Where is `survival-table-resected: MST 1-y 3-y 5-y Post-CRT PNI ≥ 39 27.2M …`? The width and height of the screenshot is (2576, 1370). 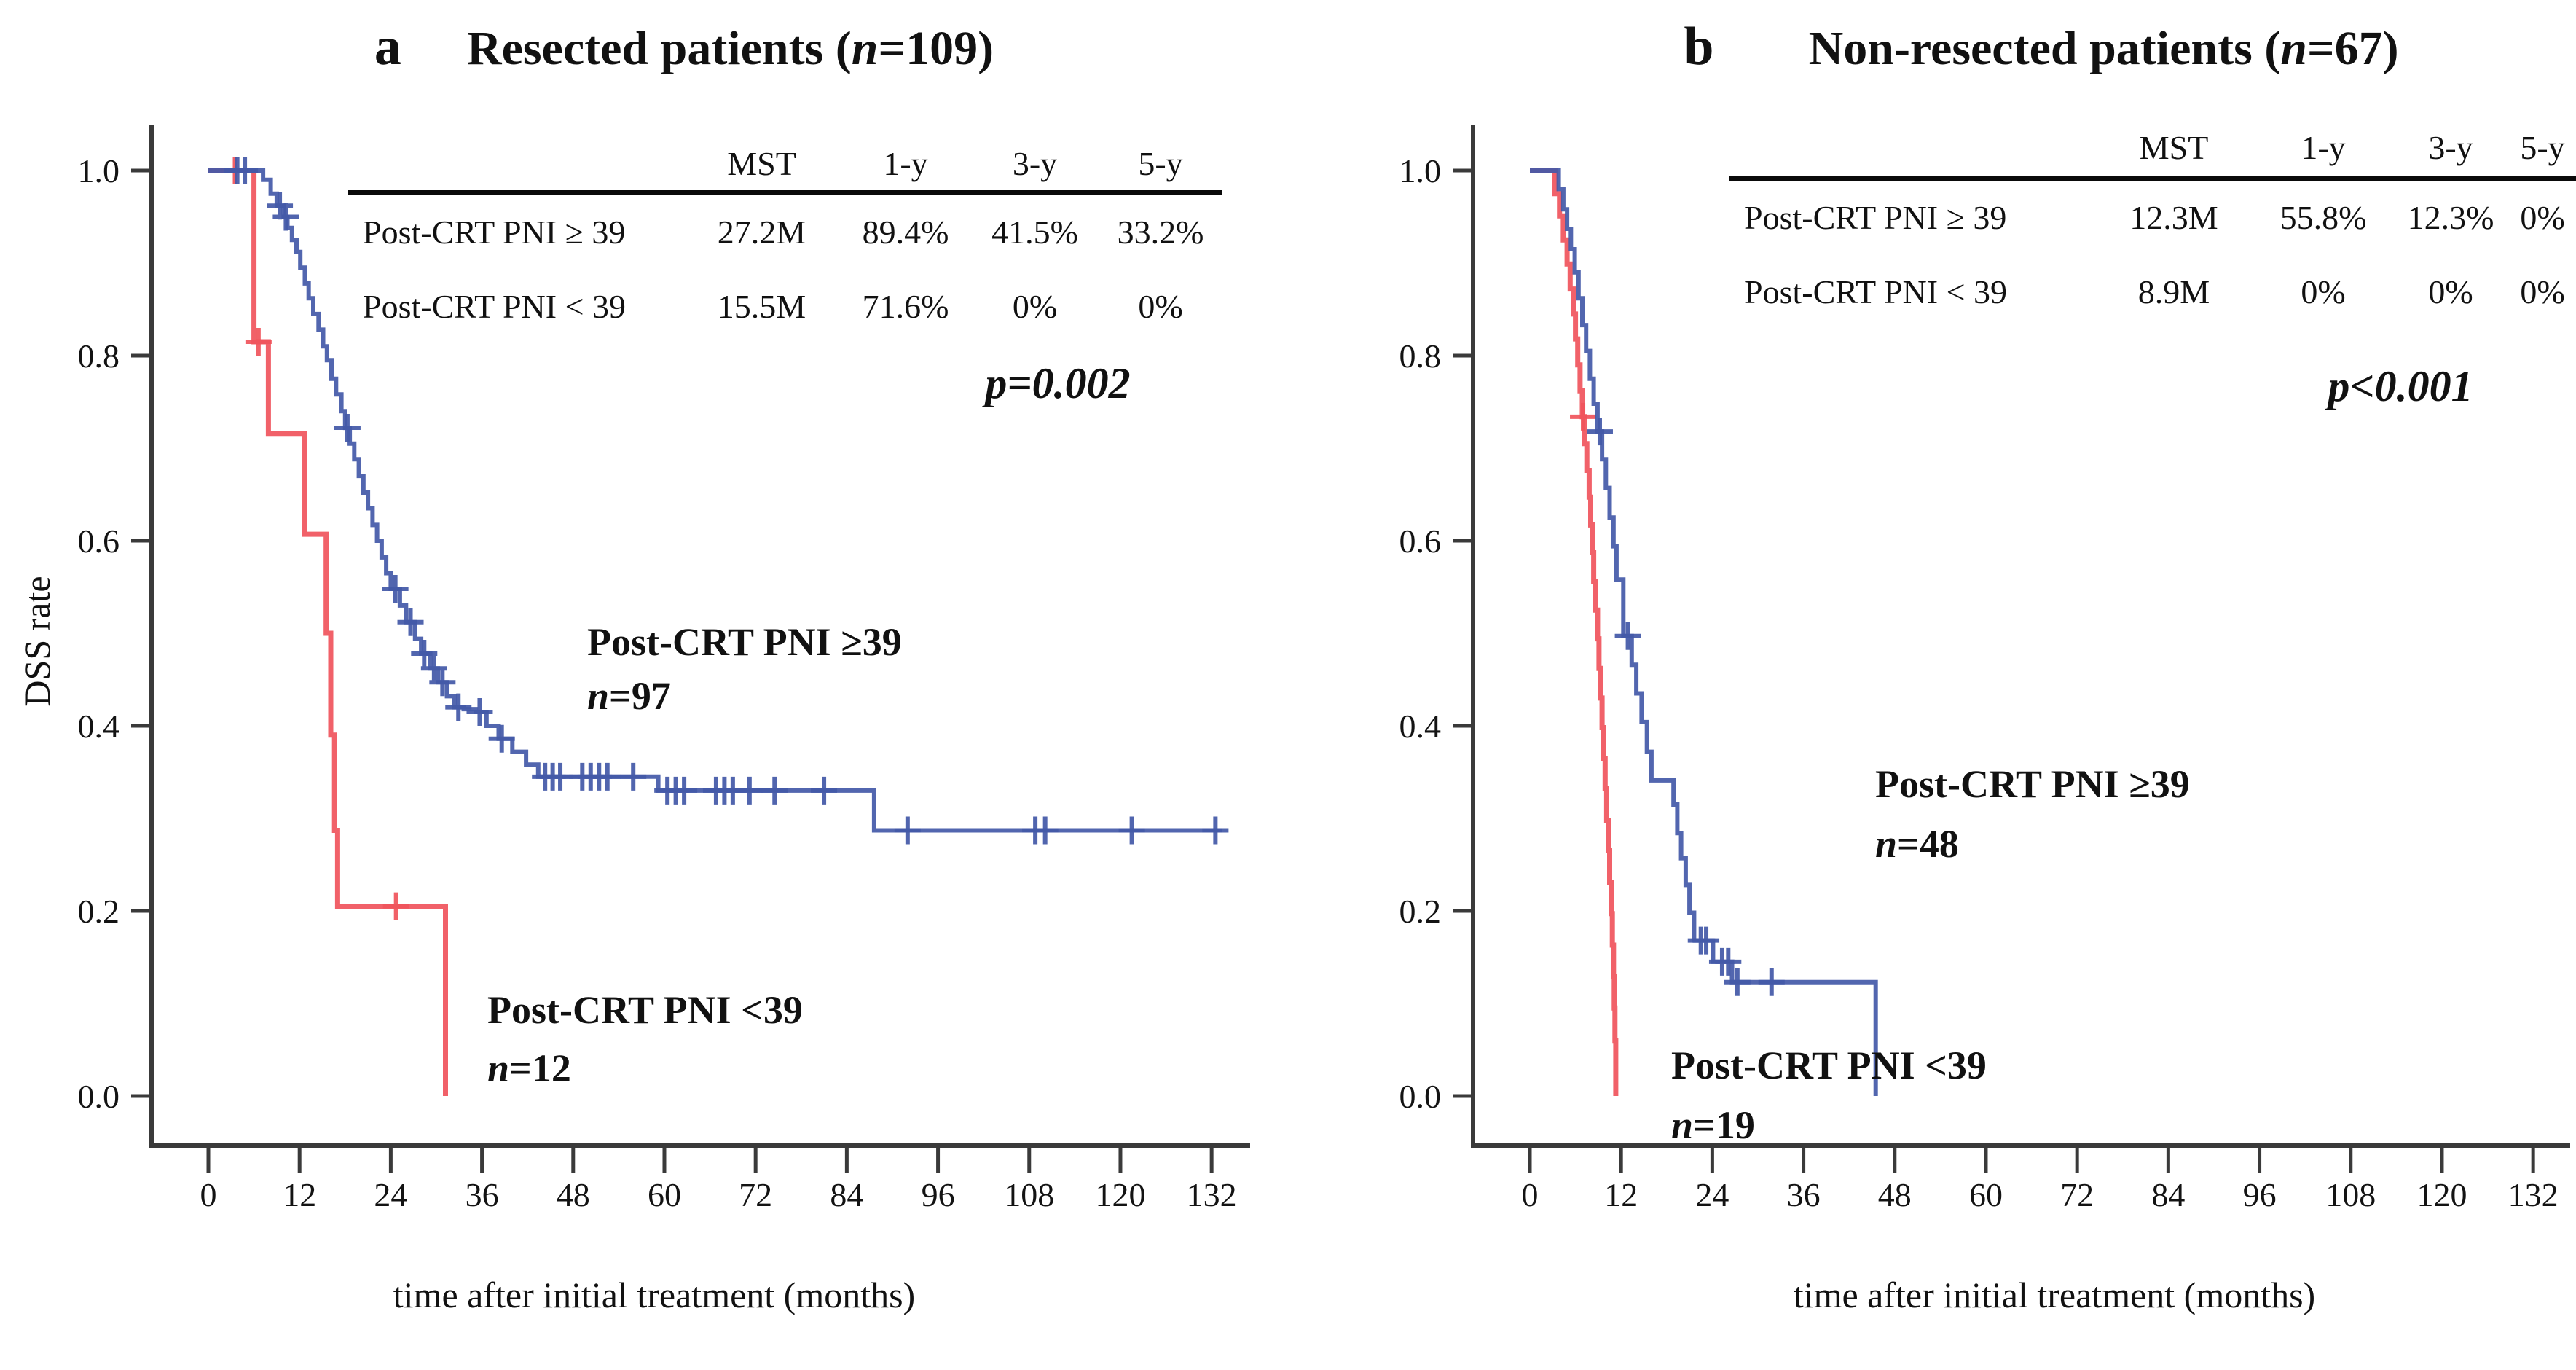 survival-table-resected: MST 1-y 3-y 5-y Post-CRT PNI ≥ 39 27.2M … is located at coordinates (785, 245).